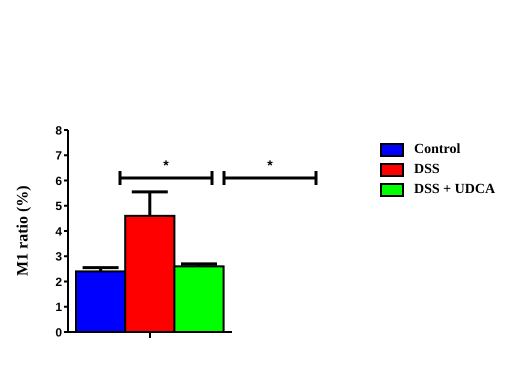  What do you see at coordinates (427, 170) in the screenshot?
I see `legend-label: DSS` at bounding box center [427, 170].